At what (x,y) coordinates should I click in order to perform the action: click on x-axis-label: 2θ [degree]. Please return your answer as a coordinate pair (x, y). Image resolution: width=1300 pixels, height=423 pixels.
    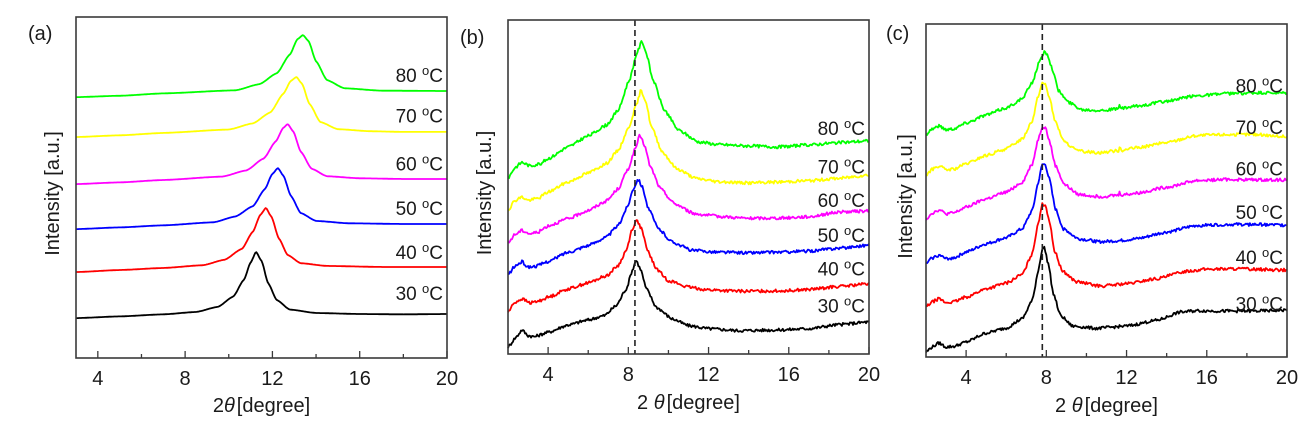
    Looking at the image, I should click on (261, 406).